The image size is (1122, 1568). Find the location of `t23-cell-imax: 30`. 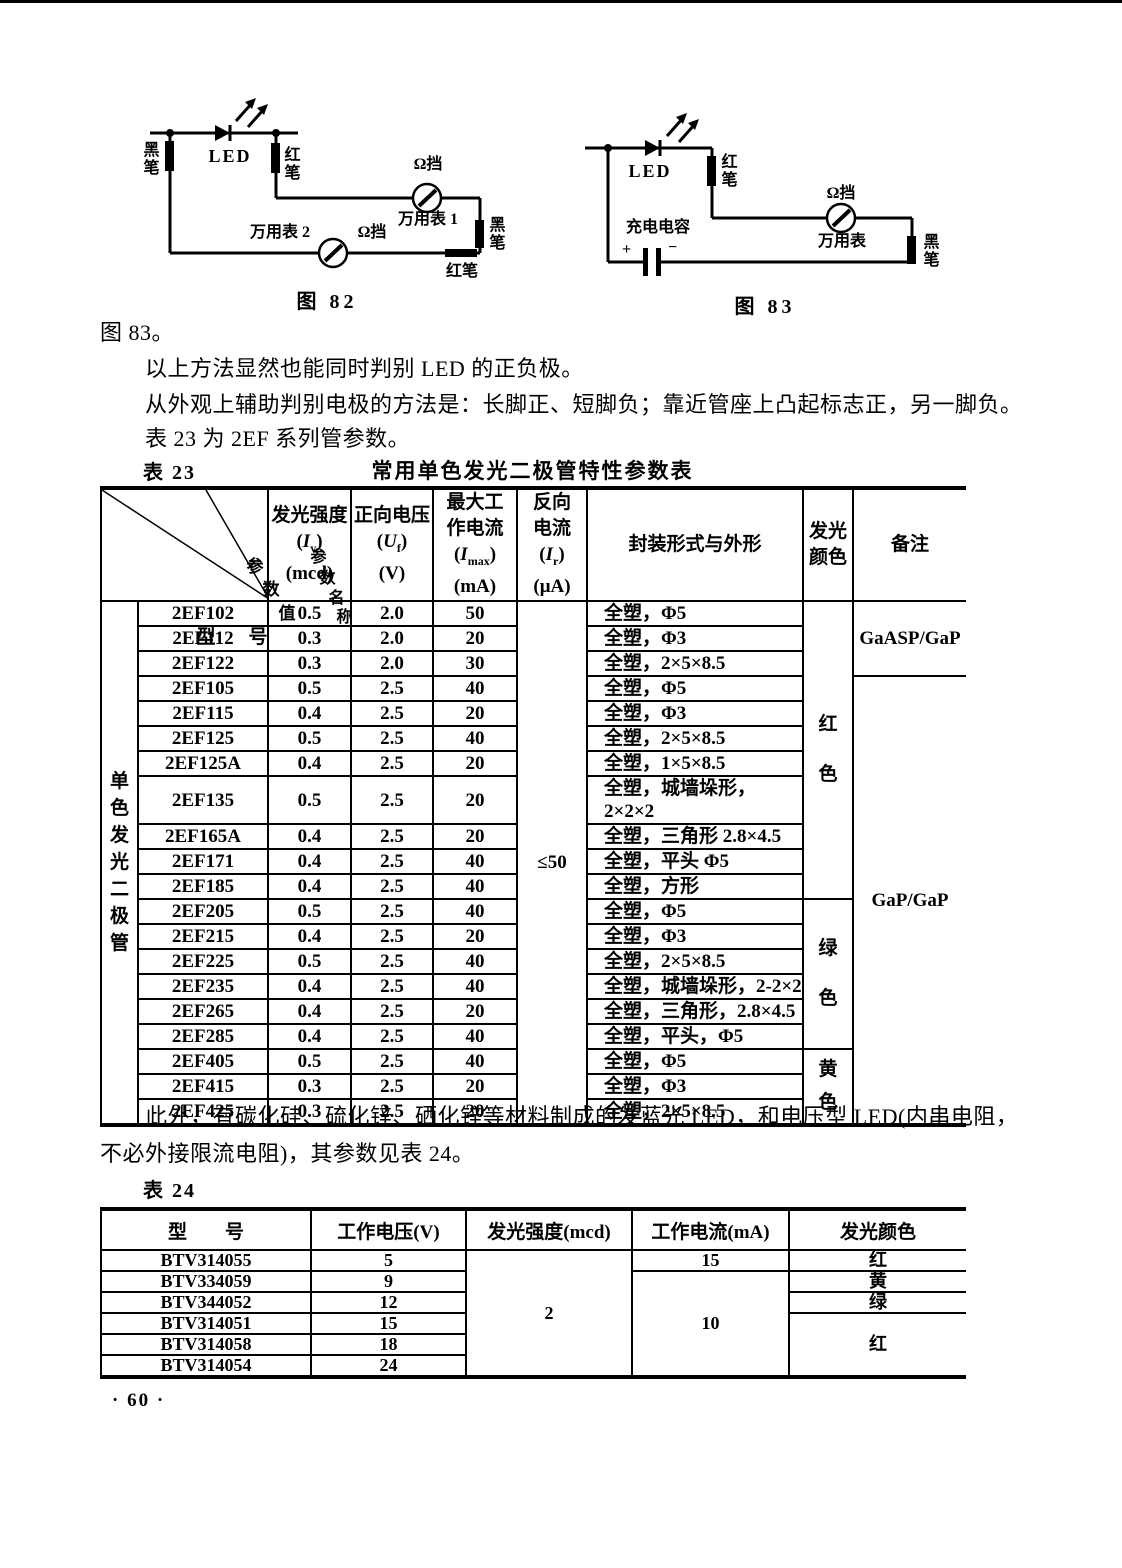

t23-cell-imax: 30 is located at coordinates (475, 663).